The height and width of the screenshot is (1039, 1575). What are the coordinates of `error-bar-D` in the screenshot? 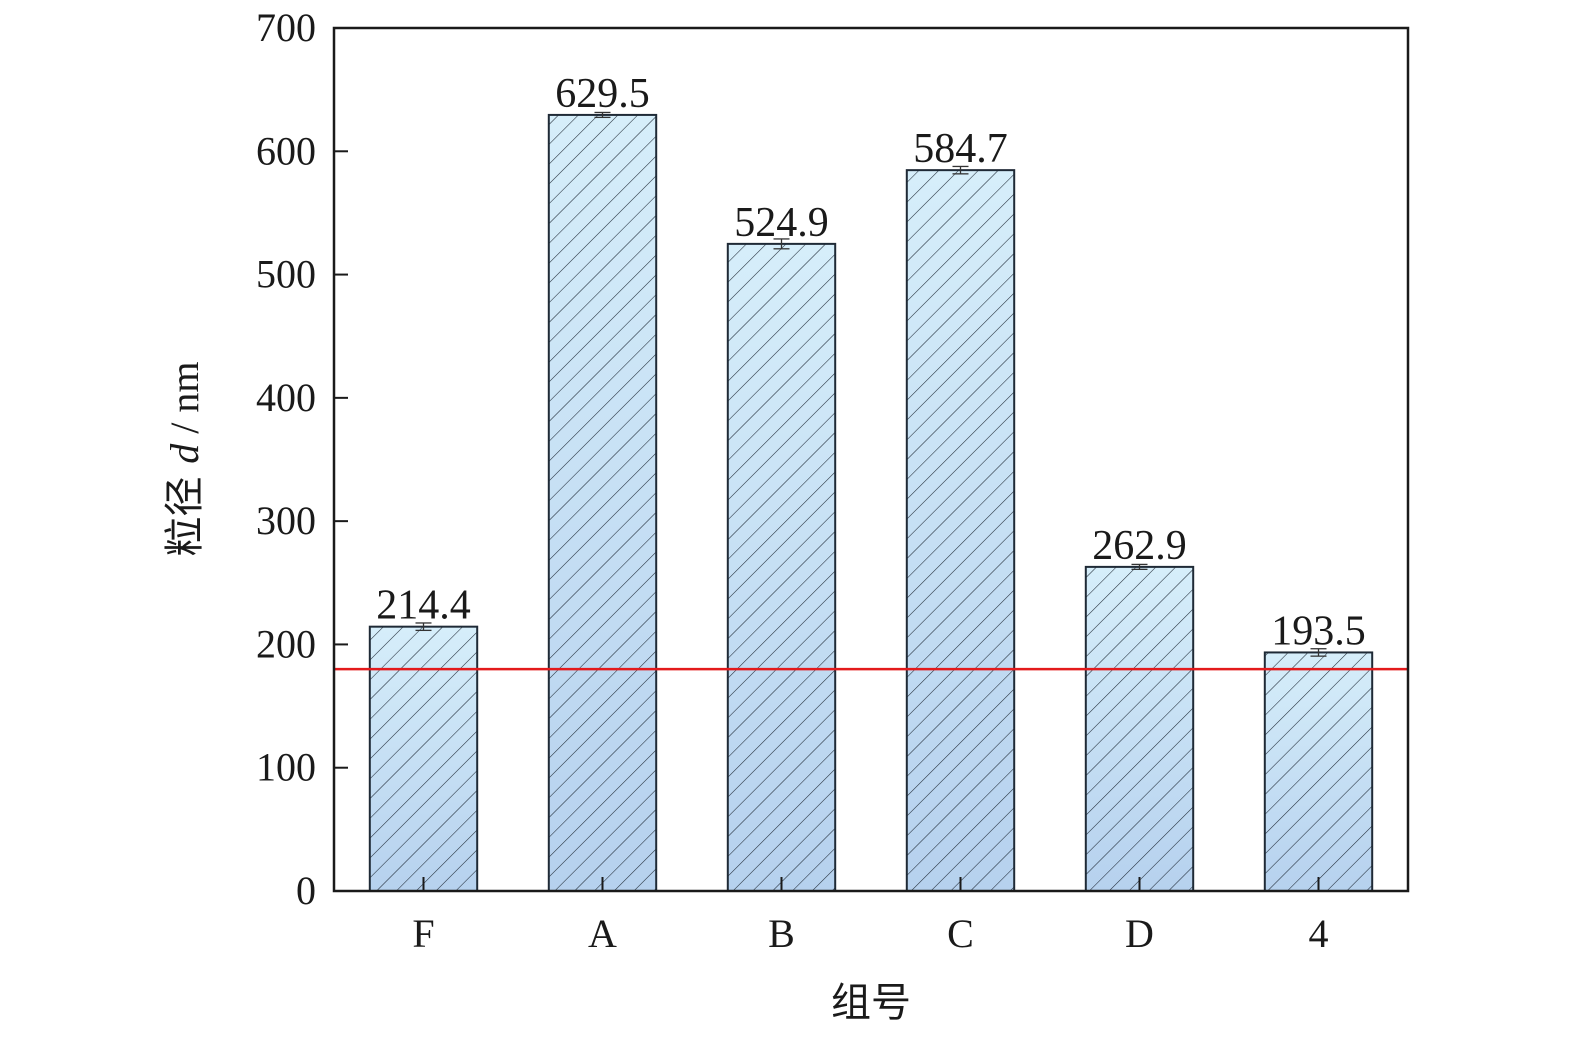 It's located at (1139, 566).